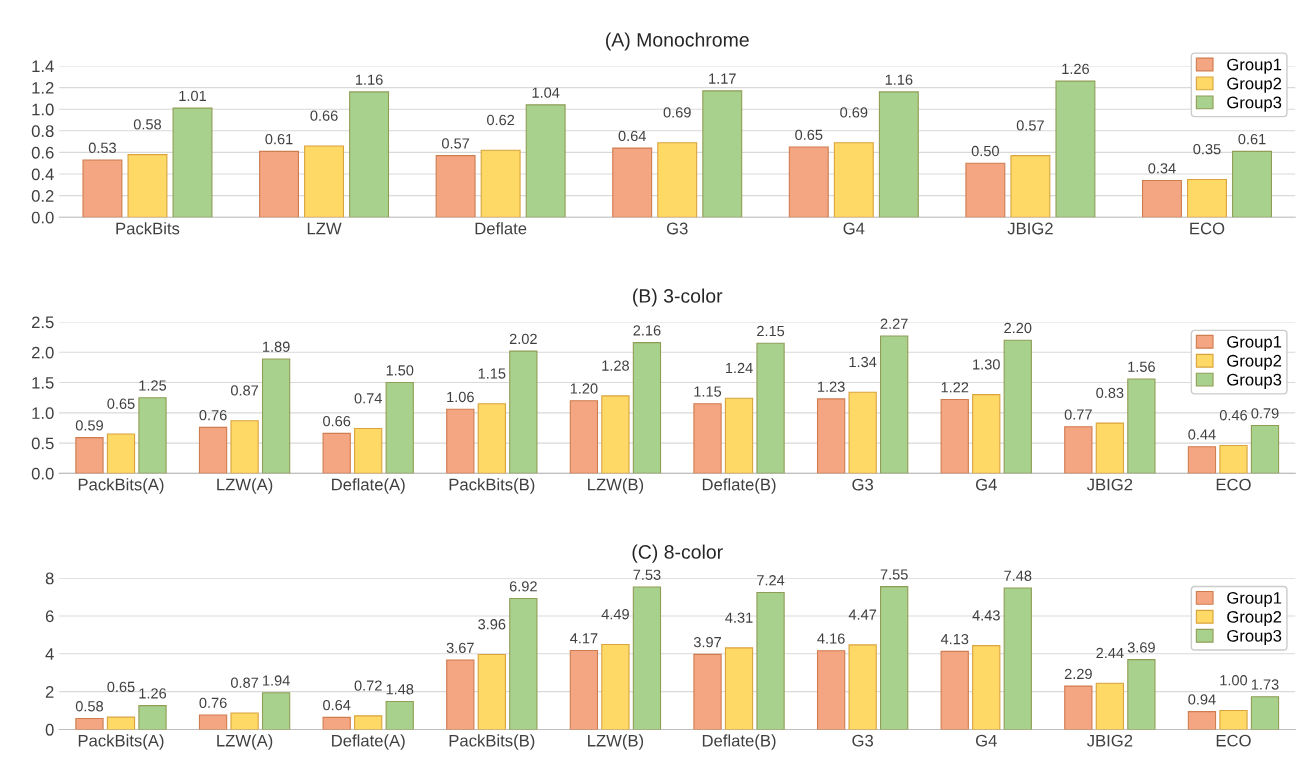 The height and width of the screenshot is (776, 1315). I want to click on data-label: 1.20, so click(584, 388).